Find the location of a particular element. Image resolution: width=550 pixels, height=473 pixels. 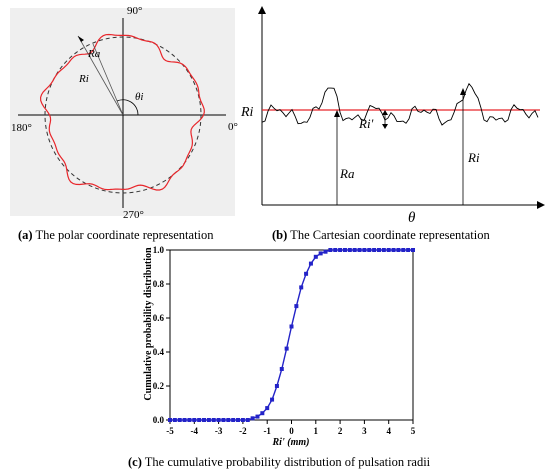

ra-label-cartesian: Ra is located at coordinates (347, 173).